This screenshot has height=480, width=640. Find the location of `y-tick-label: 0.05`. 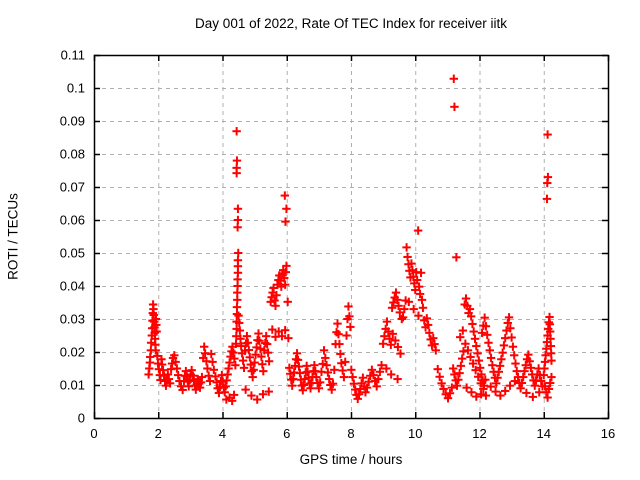

y-tick-label: 0.05 is located at coordinates (72, 253).